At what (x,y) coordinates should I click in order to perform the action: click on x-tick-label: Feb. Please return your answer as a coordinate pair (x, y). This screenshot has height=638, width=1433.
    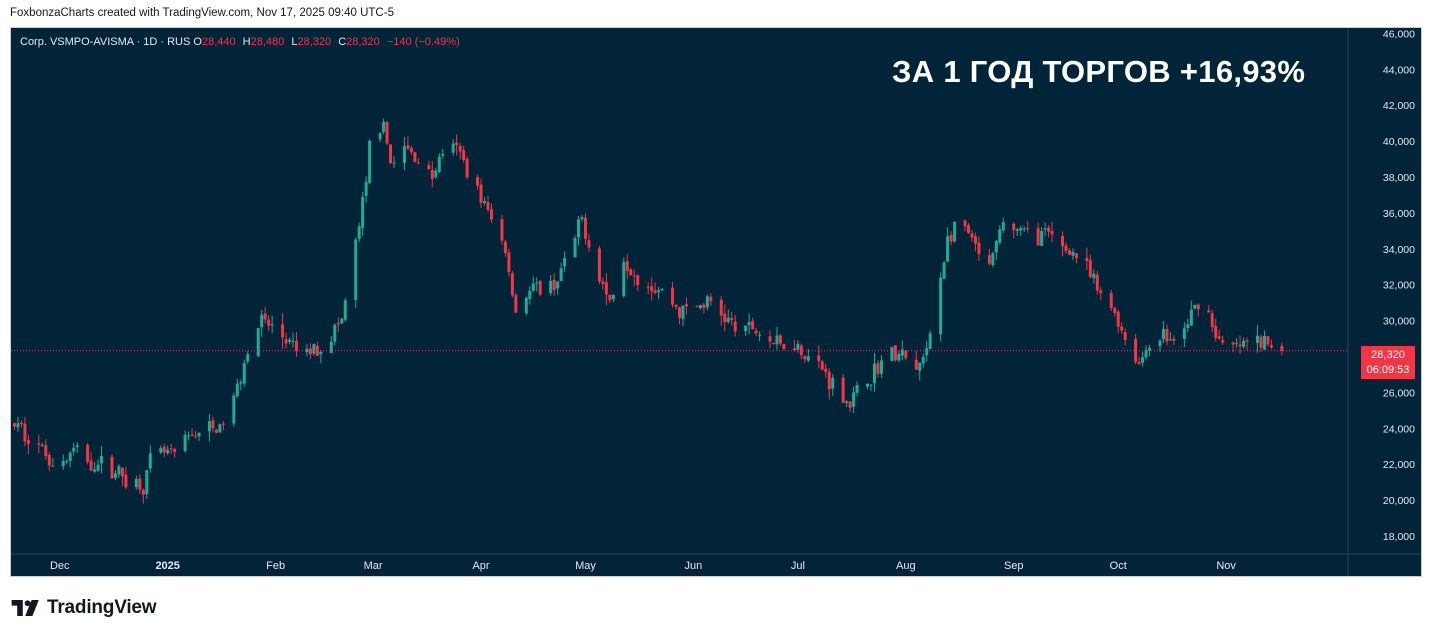
    Looking at the image, I should click on (275, 566).